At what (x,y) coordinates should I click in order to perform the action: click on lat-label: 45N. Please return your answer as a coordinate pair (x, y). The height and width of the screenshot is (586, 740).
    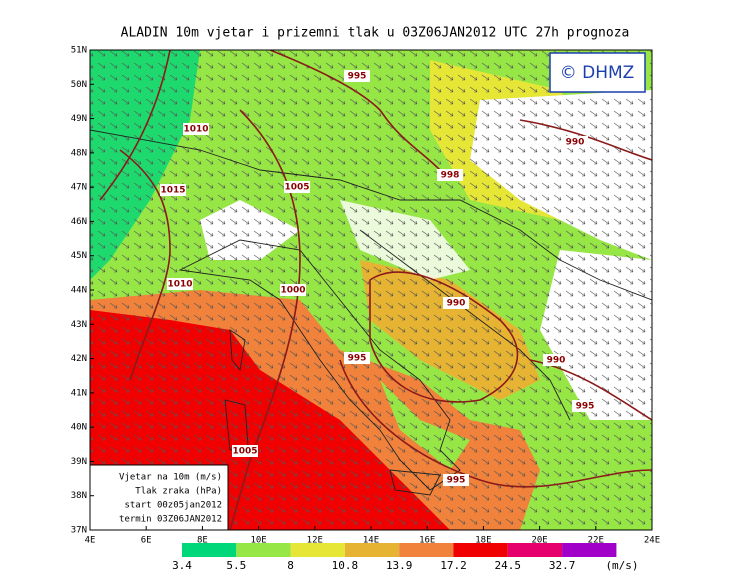
    Looking at the image, I should click on (79, 256).